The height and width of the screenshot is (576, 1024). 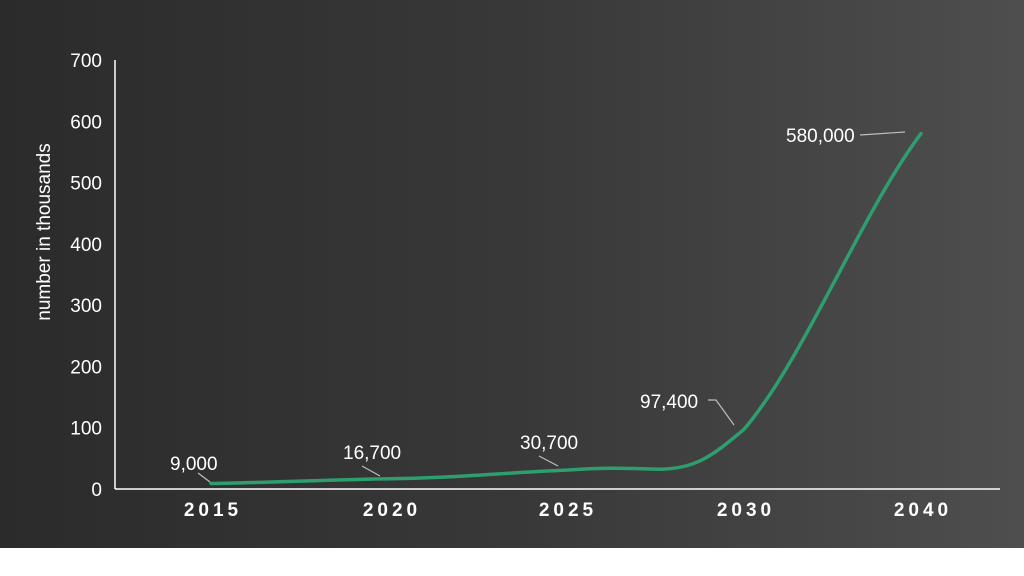 I want to click on x-tick-labels: 2015 2020 2025 2030 2040, so click(x=568, y=510).